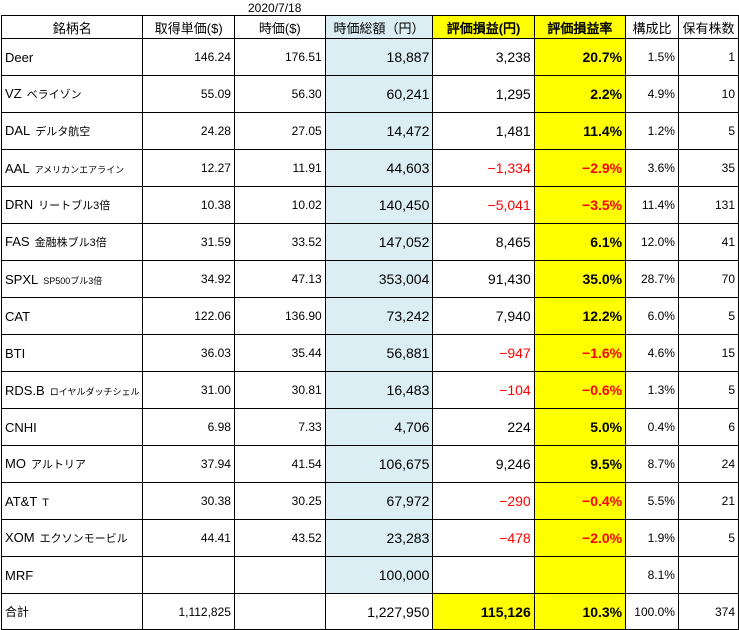  Describe the element at coordinates (652, 390) in the screenshot. I see `ratio-cell: 1.3%` at that location.